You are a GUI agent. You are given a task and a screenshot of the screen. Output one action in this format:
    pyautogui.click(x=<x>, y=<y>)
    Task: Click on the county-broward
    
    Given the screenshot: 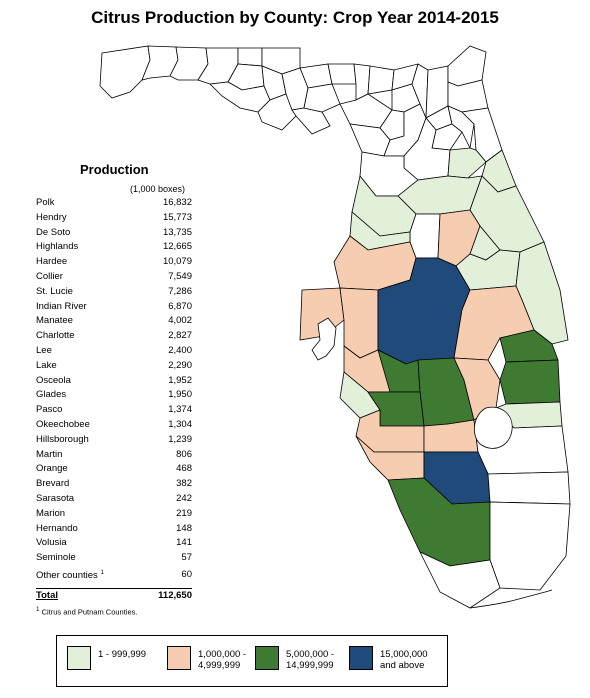 What is the action you would take?
    pyautogui.click(x=529, y=488)
    